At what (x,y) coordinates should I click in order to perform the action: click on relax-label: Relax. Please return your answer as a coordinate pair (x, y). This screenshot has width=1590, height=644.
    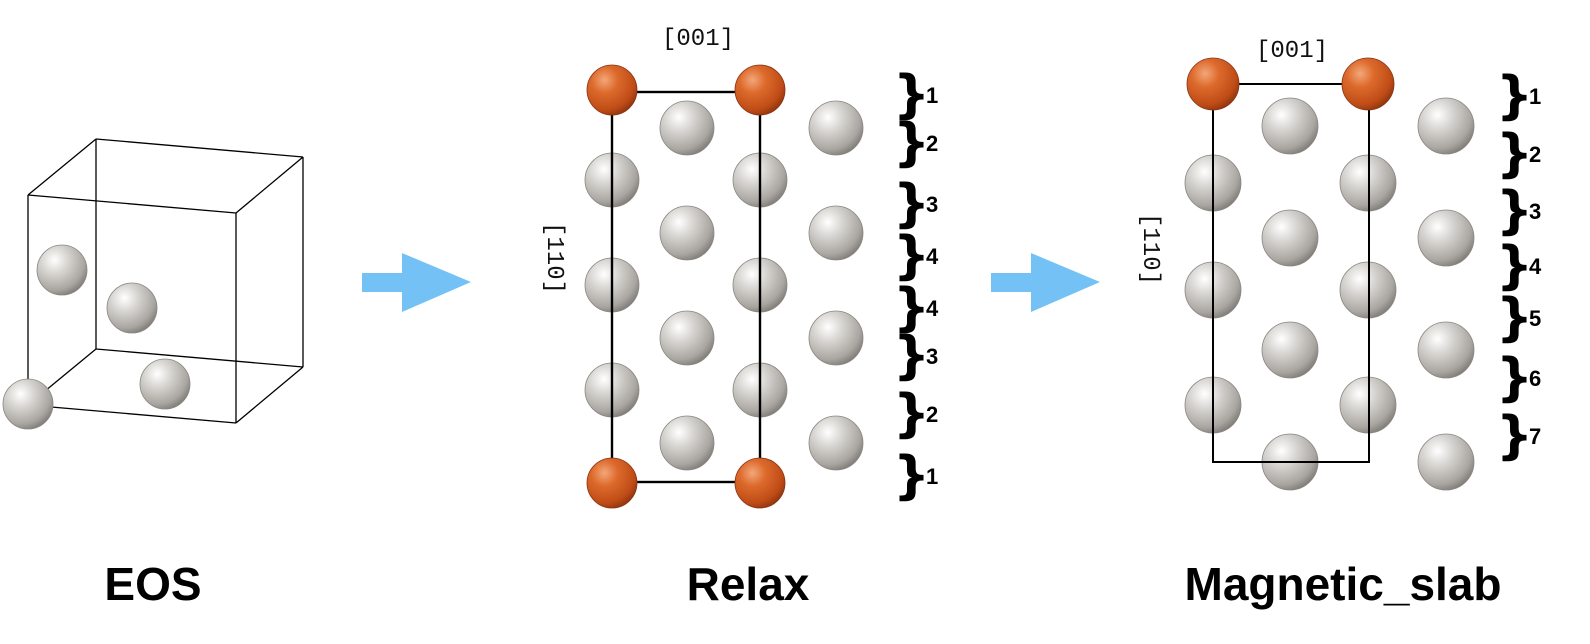
    Looking at the image, I should click on (748, 584).